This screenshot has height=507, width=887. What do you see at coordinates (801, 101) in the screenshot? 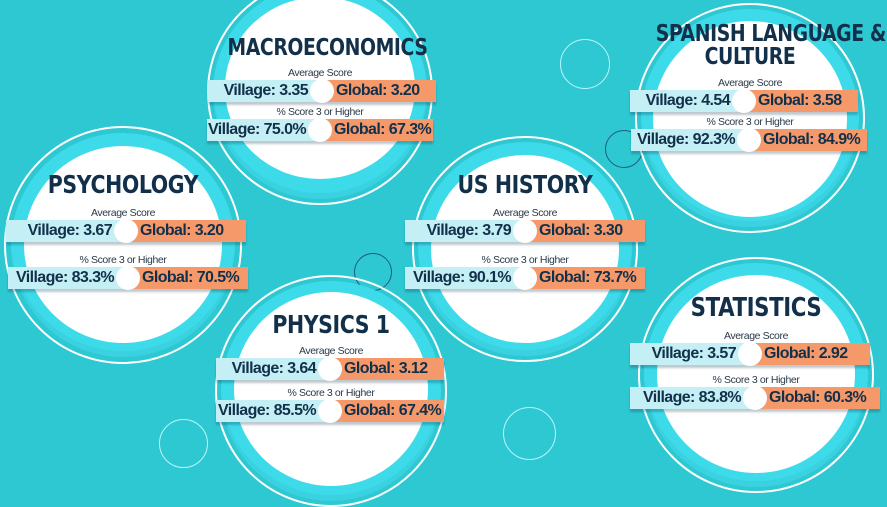
I see `global-average: Global: 3.58` at bounding box center [801, 101].